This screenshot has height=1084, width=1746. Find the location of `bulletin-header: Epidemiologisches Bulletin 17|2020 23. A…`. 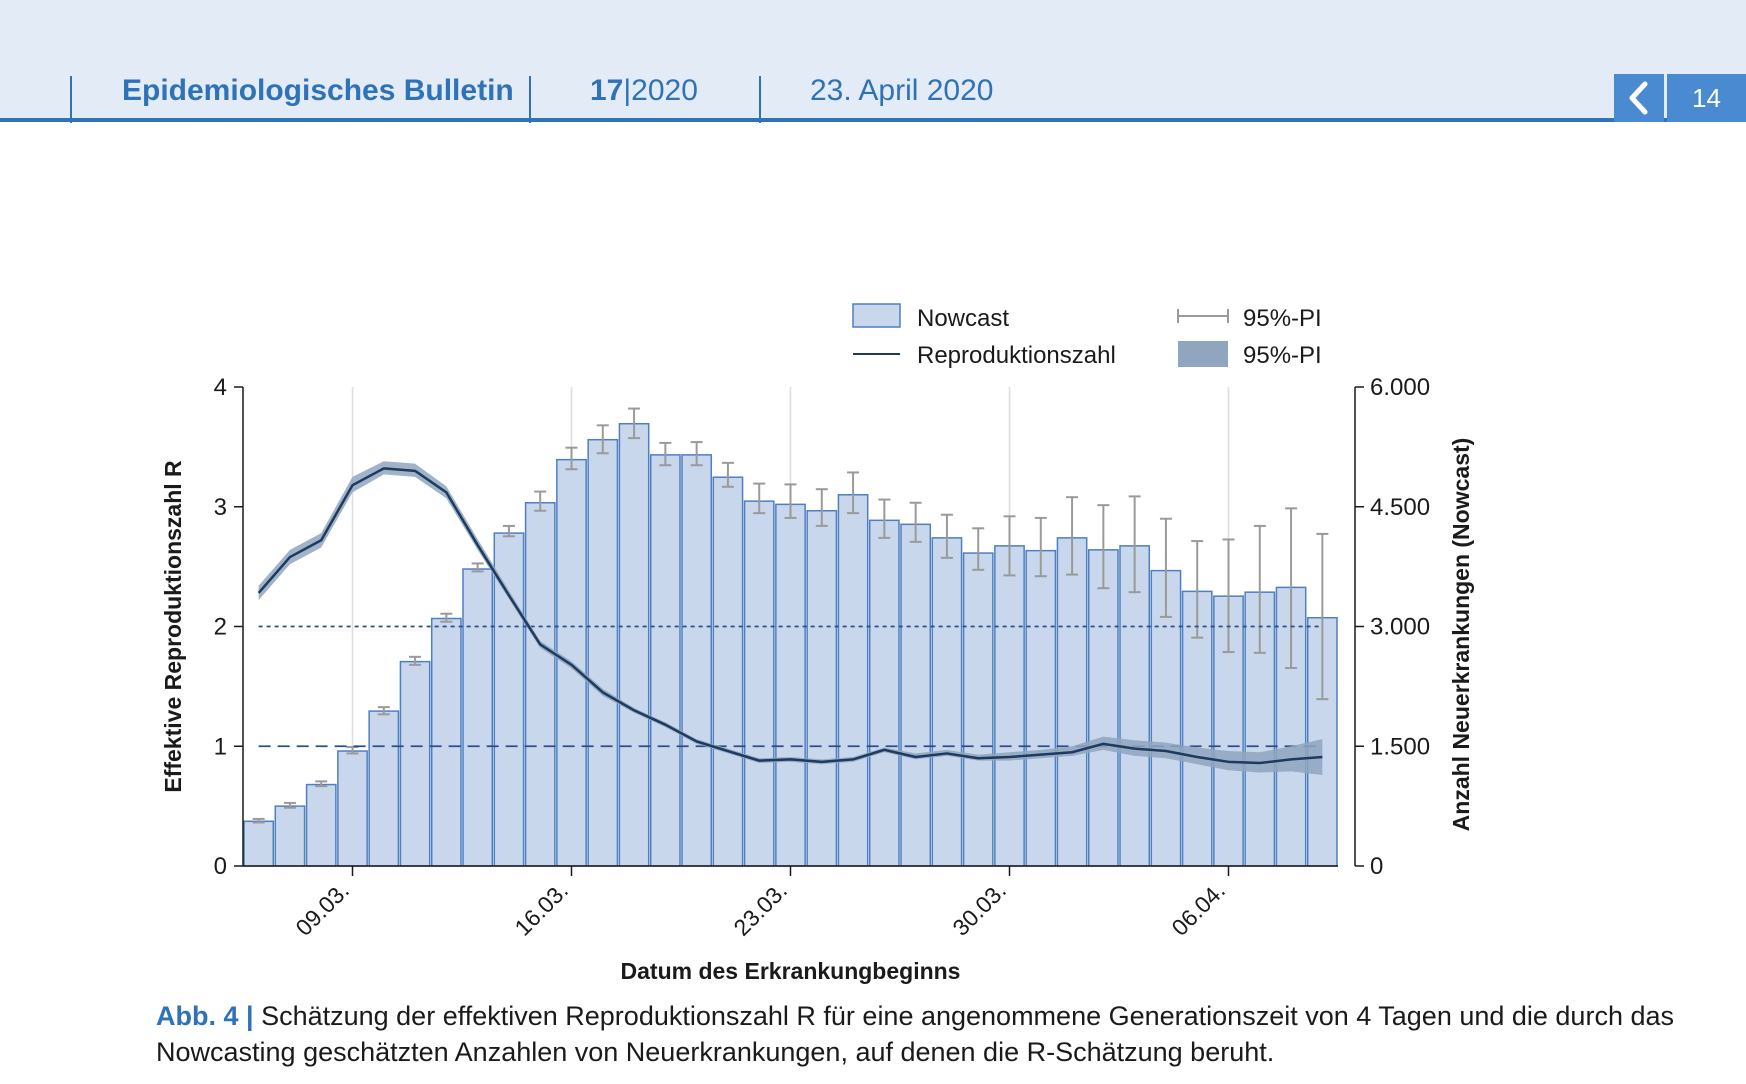

bulletin-header: Epidemiologisches Bulletin 17|2020 23. A… is located at coordinates (873, 61).